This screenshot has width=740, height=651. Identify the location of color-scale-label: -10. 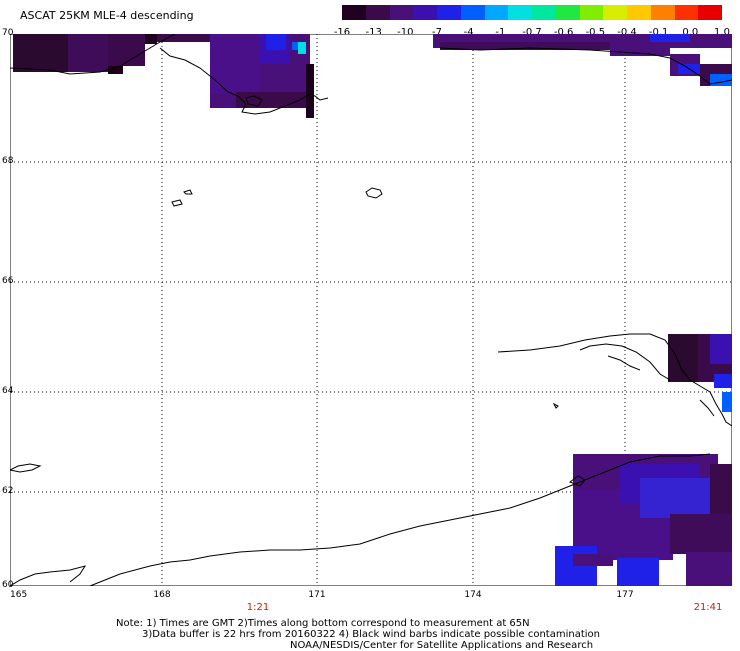
(405, 32).